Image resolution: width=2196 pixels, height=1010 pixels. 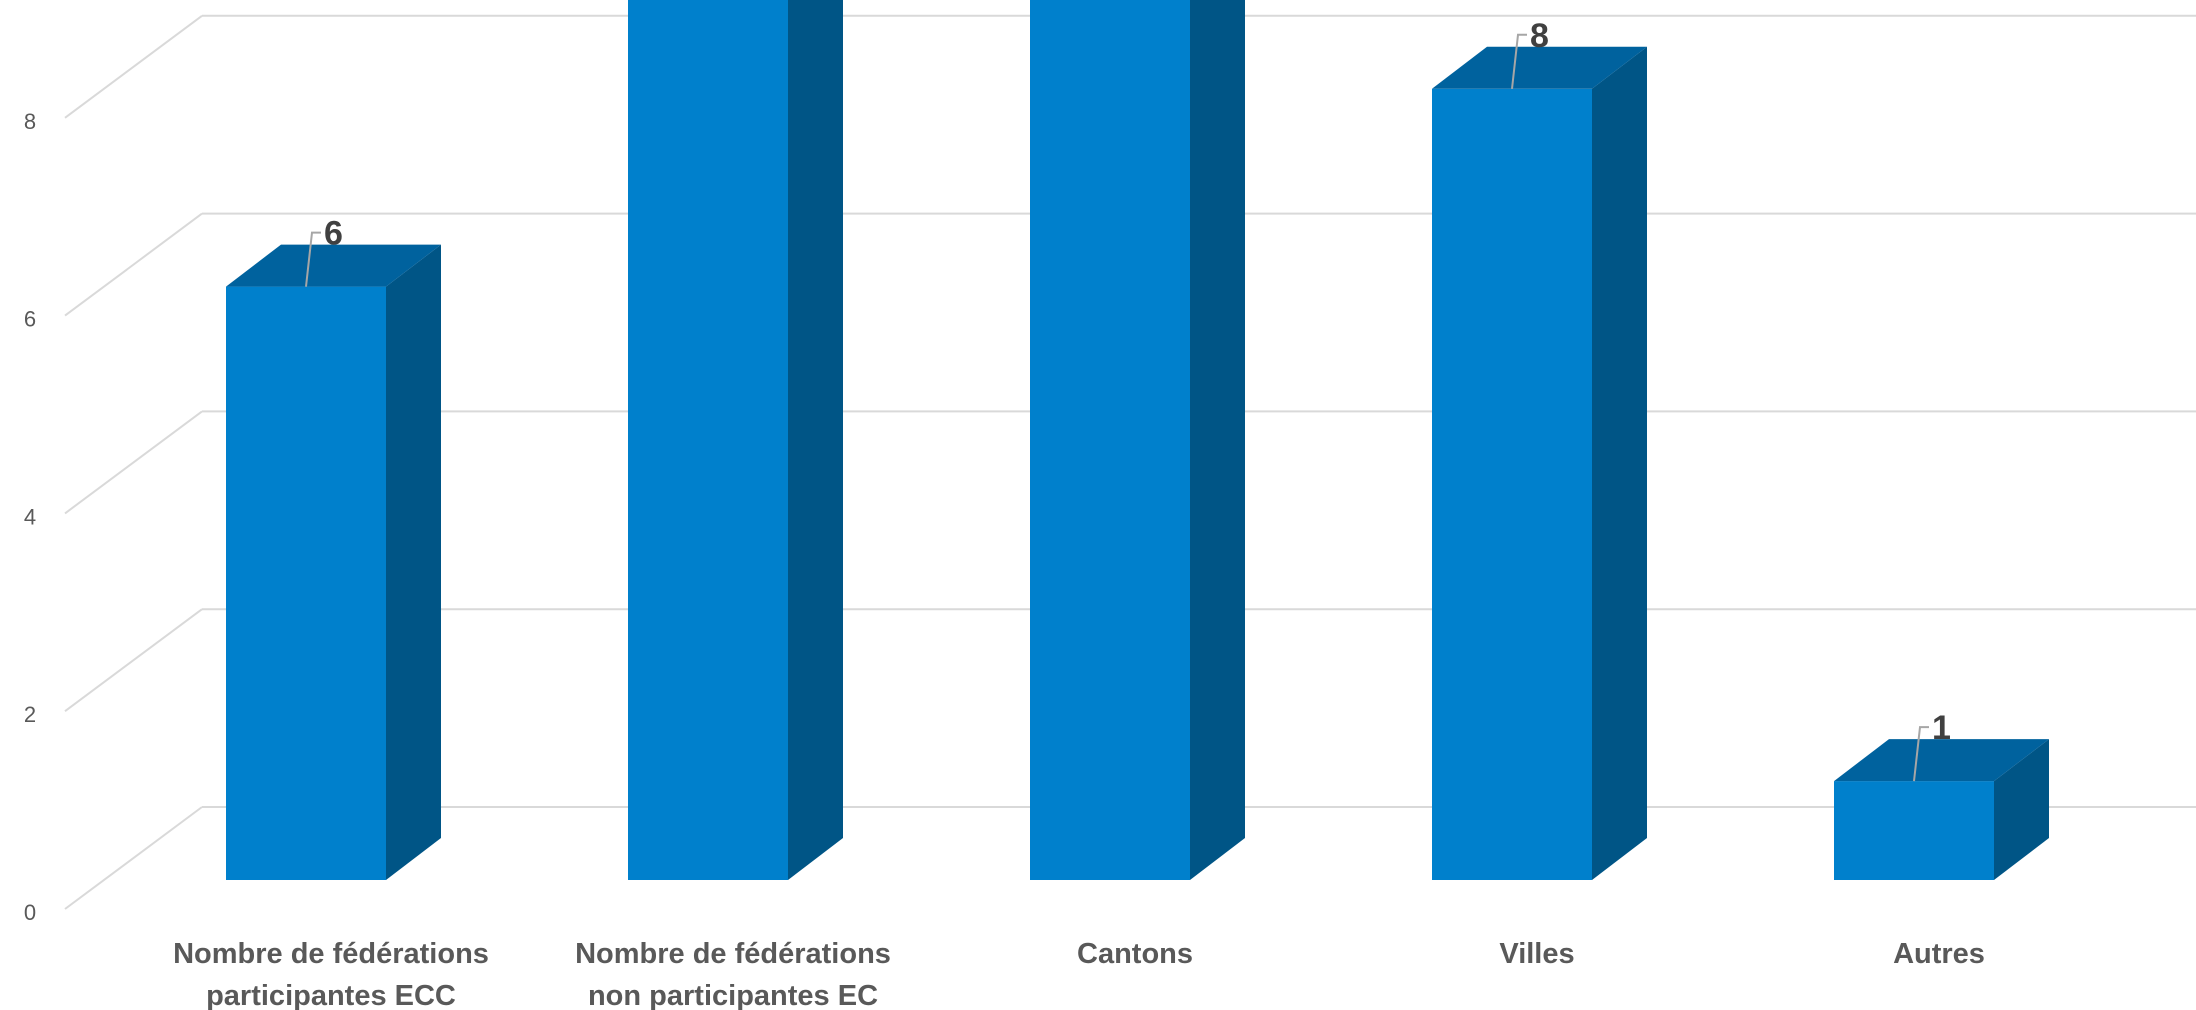 I want to click on y-axis: 0246810121416, so click(x=30, y=517).